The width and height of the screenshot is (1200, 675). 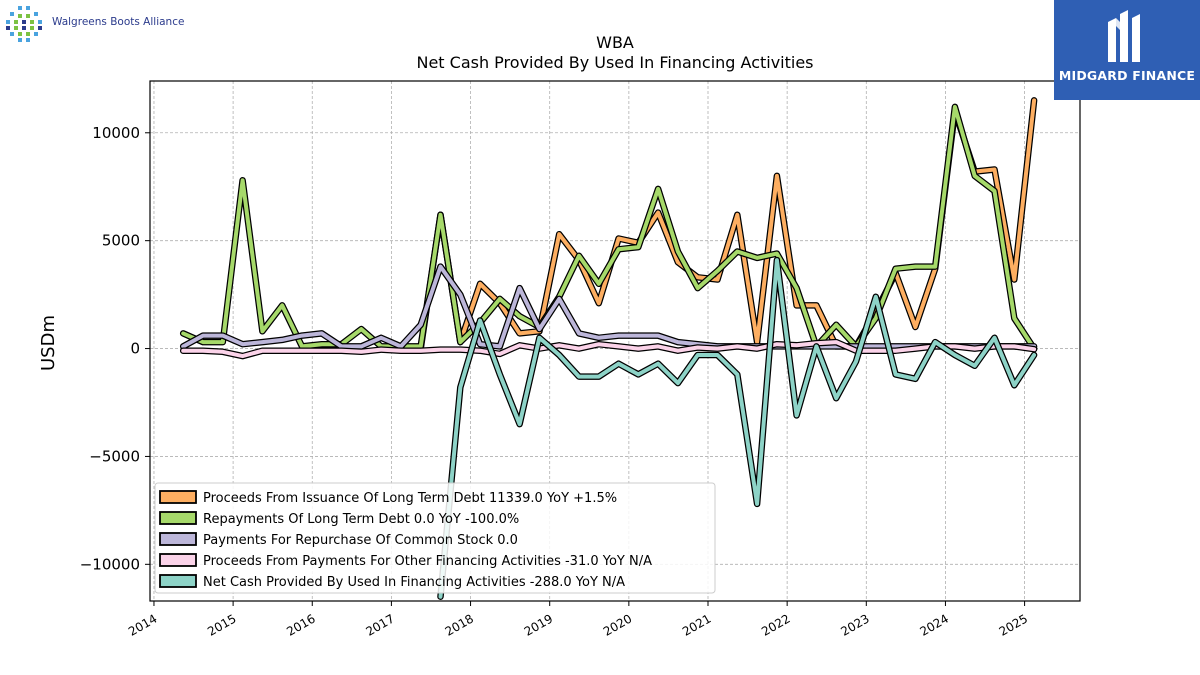 I want to click on dotted-globe-icon, so click(x=24, y=24).